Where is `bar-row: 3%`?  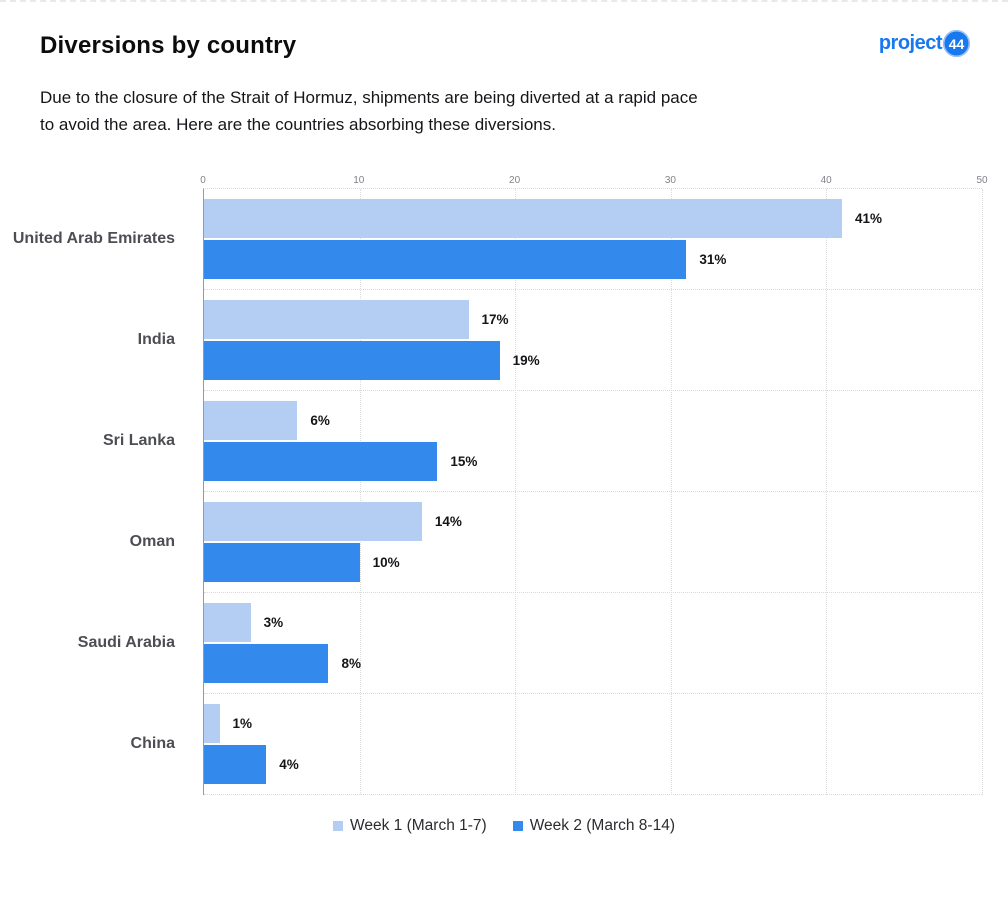 bar-row: 3% is located at coordinates (593, 622).